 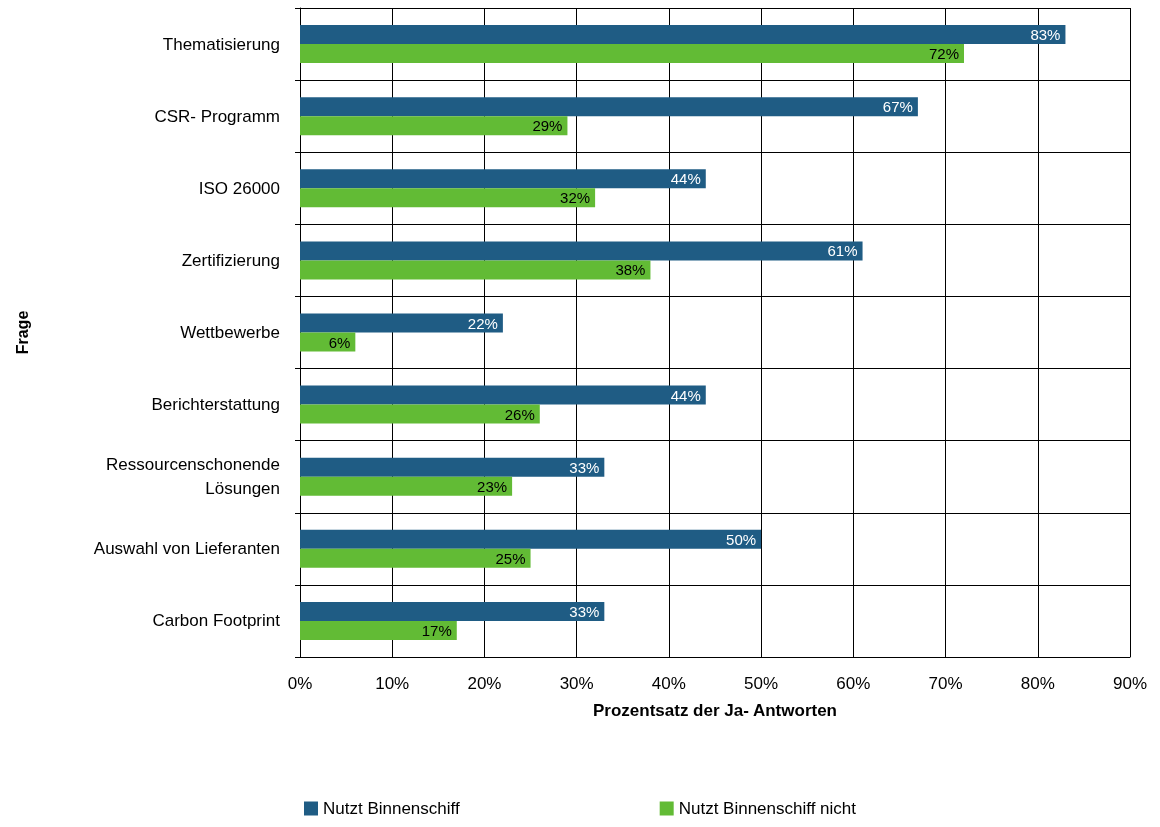 I want to click on data-label: 61%, so click(x=842, y=251).